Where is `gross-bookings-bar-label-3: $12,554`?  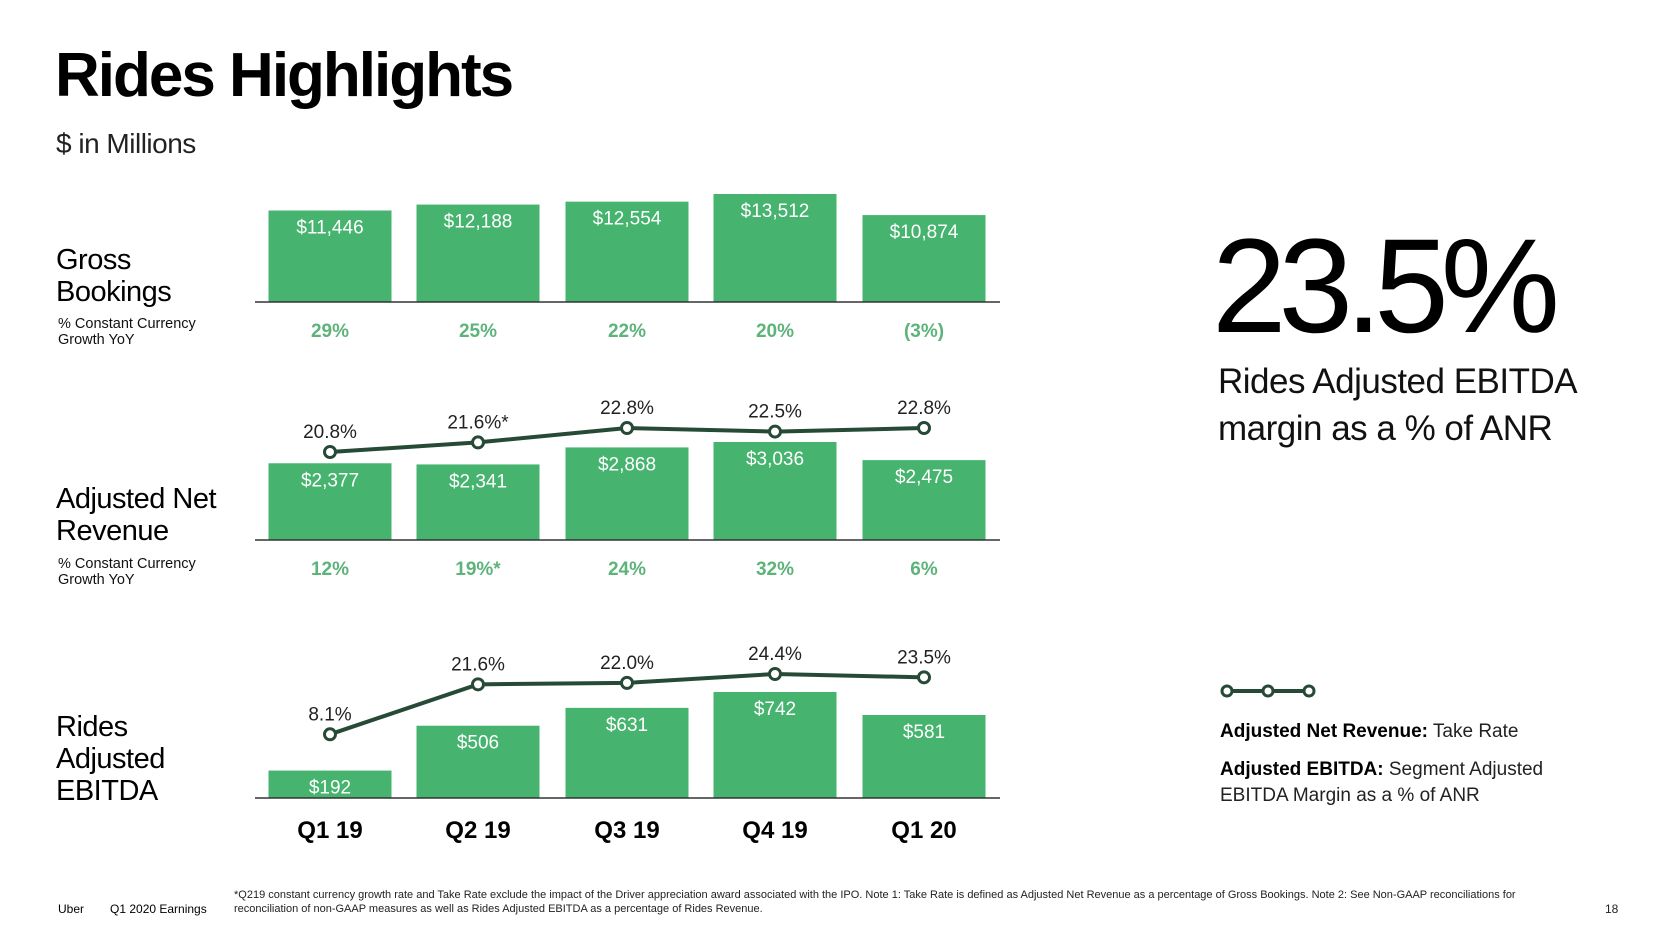 gross-bookings-bar-label-3: $12,554 is located at coordinates (627, 219).